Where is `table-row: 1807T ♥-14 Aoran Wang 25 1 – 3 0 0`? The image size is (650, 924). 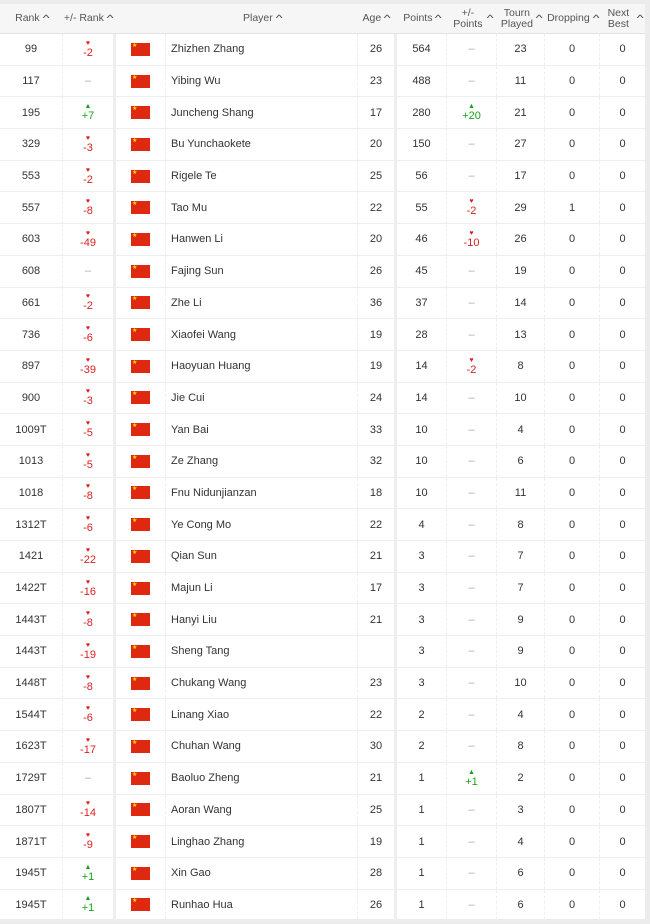 table-row: 1807T ♥-14 Aoran Wang 25 1 – 3 0 0 is located at coordinates (322, 810).